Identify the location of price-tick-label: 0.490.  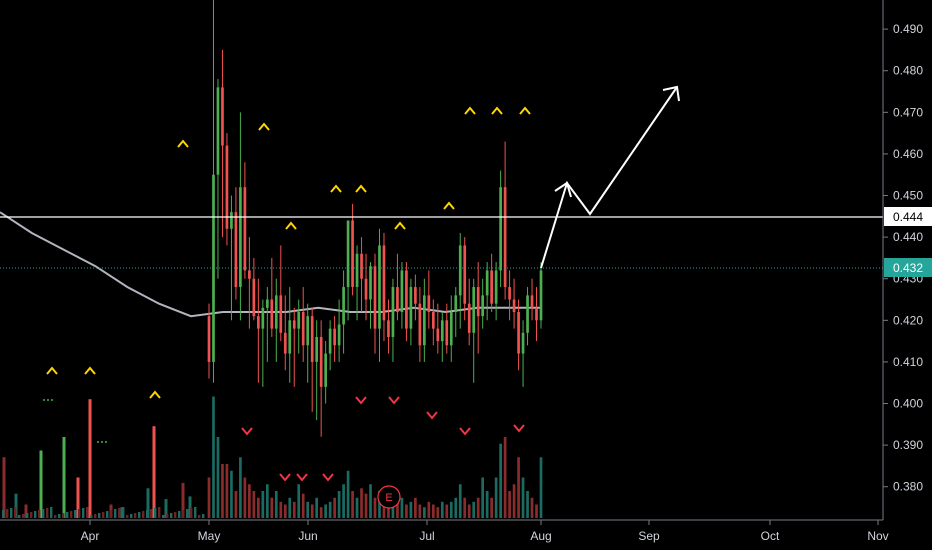
(908, 29).